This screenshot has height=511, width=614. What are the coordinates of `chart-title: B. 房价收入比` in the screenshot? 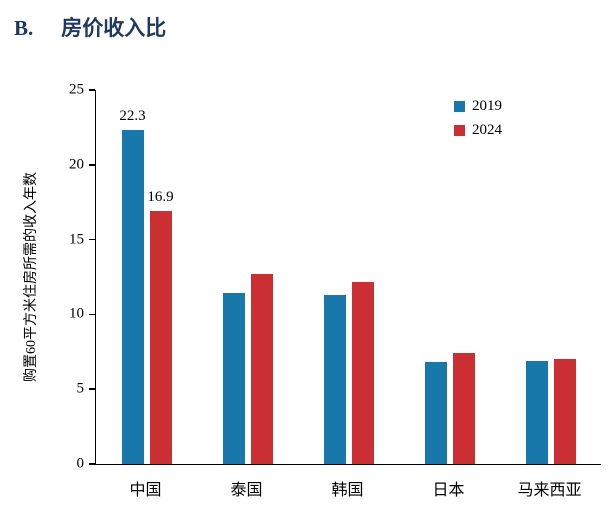 It's located at (90, 27).